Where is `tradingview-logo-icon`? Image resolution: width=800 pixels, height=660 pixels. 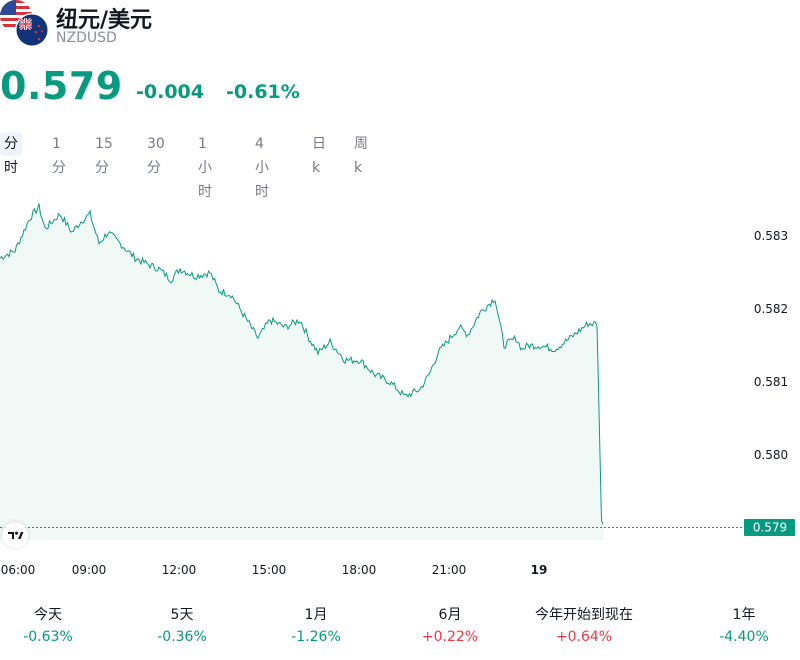 tradingview-logo-icon is located at coordinates (16, 535).